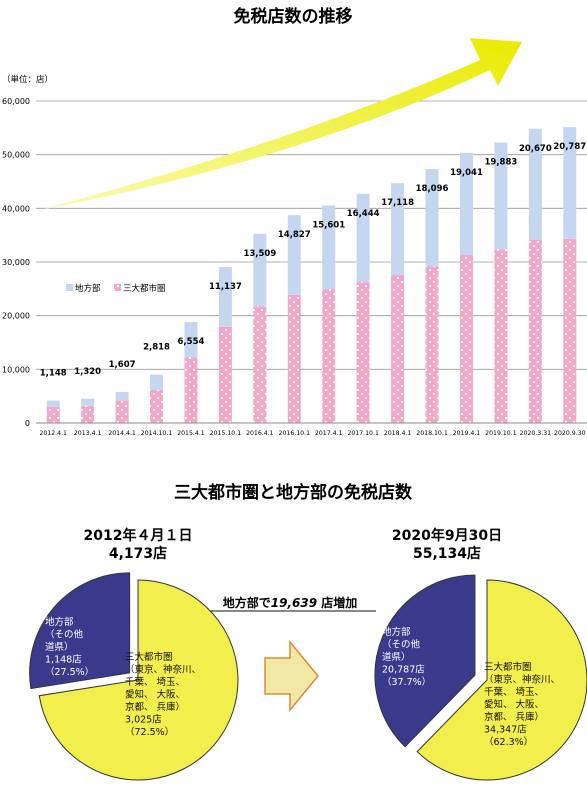  Describe the element at coordinates (447, 535) in the screenshot. I see `pie-right-date: 2020年9月30日` at that location.